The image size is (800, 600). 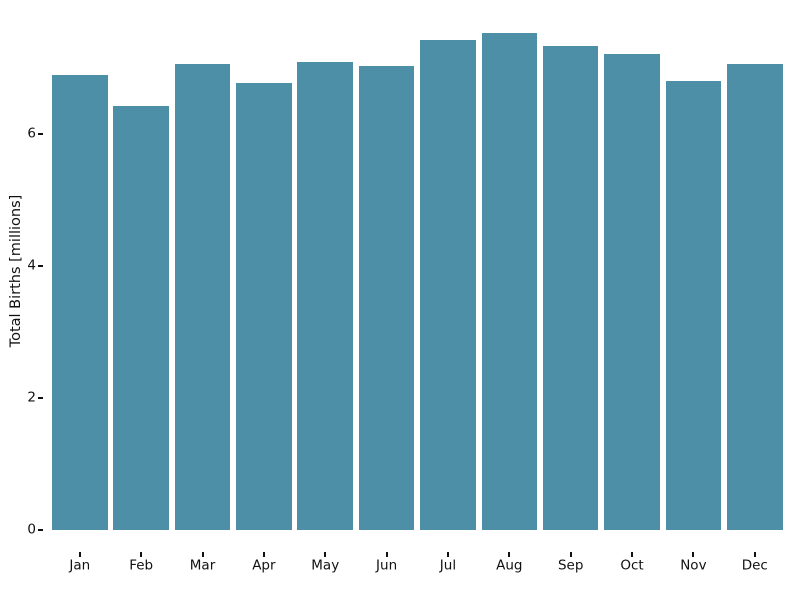 I want to click on y-tick-label-2: 2, so click(x=31, y=396).